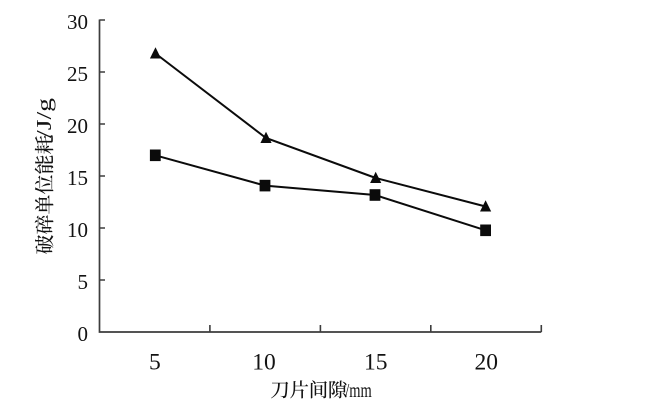  Describe the element at coordinates (77, 74) in the screenshot. I see `svg-text: 25` at that location.